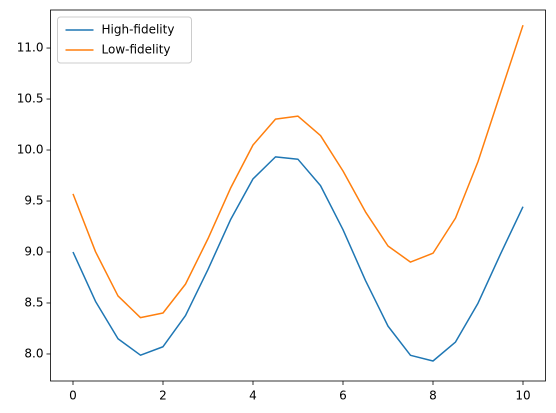  Describe the element at coordinates (33, 201) in the screenshot. I see `y-tick-label: 9.5` at that location.